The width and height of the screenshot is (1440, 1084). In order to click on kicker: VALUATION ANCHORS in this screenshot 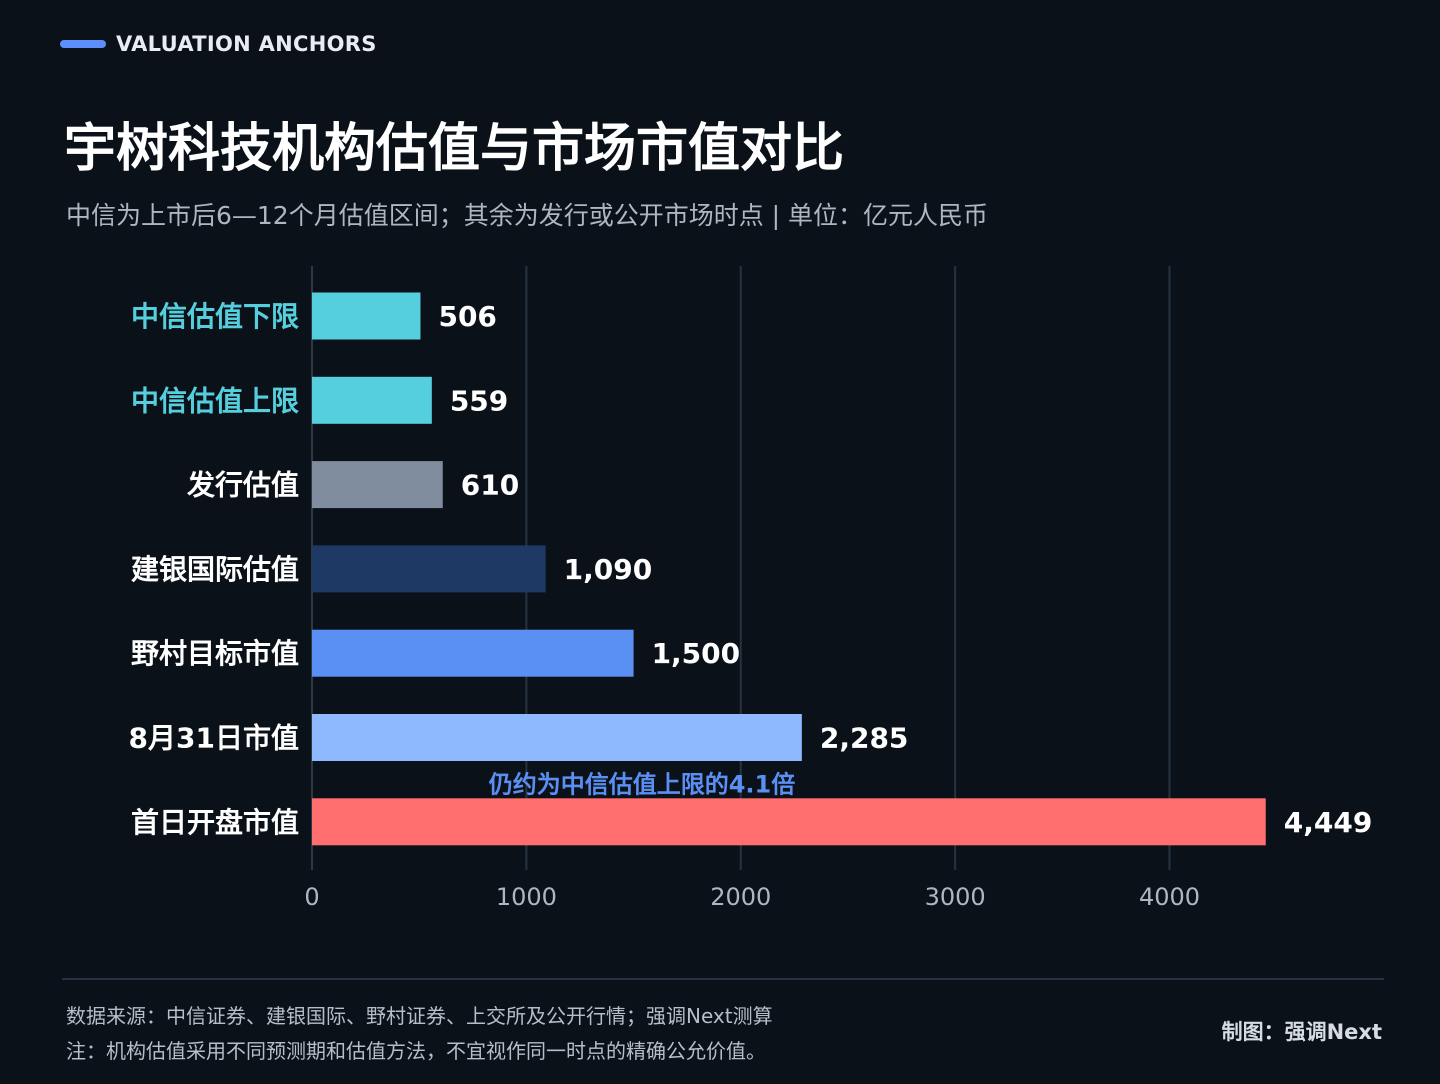, I will do `click(218, 44)`.